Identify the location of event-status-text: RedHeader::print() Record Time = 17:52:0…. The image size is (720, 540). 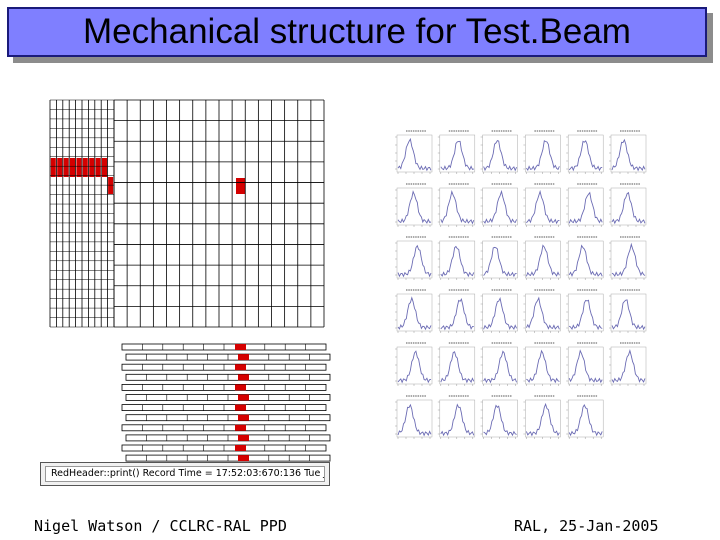
(185, 474).